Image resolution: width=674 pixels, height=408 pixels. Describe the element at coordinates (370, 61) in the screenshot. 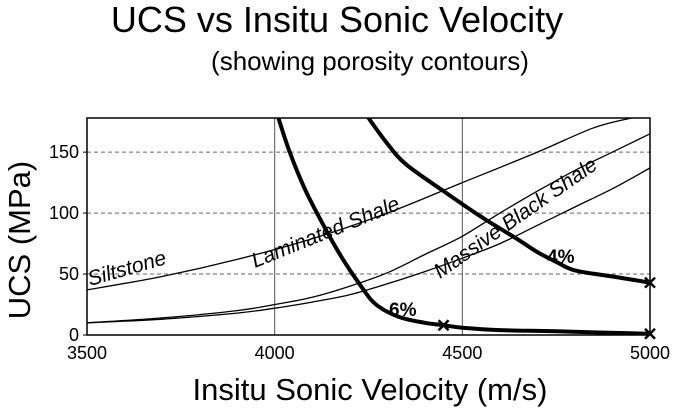

I see `chart-subtitle: (showing porosity contours)` at that location.